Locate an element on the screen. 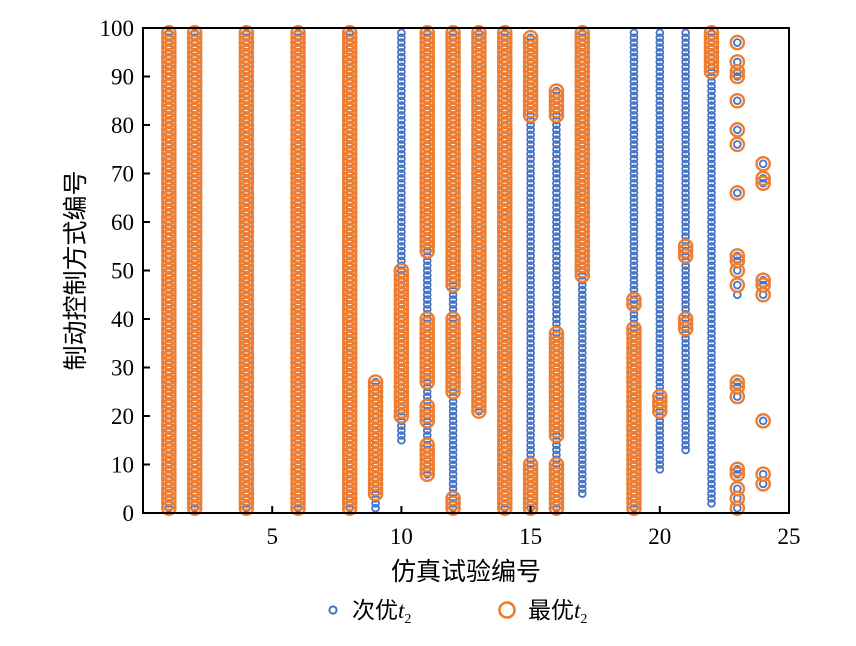 Image resolution: width=856 pixels, height=646 pixels. point-s1-x17-y64 is located at coordinates (582, 202).